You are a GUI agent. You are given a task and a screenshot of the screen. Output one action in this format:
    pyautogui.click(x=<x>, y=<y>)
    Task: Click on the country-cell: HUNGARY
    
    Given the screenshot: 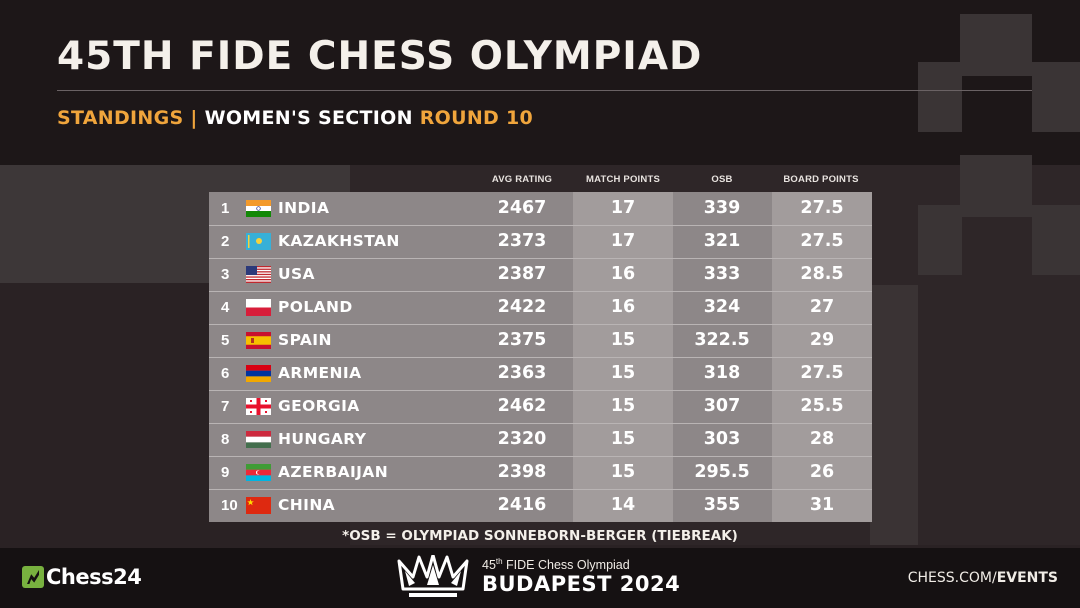 What is the action you would take?
    pyautogui.click(x=322, y=439)
    